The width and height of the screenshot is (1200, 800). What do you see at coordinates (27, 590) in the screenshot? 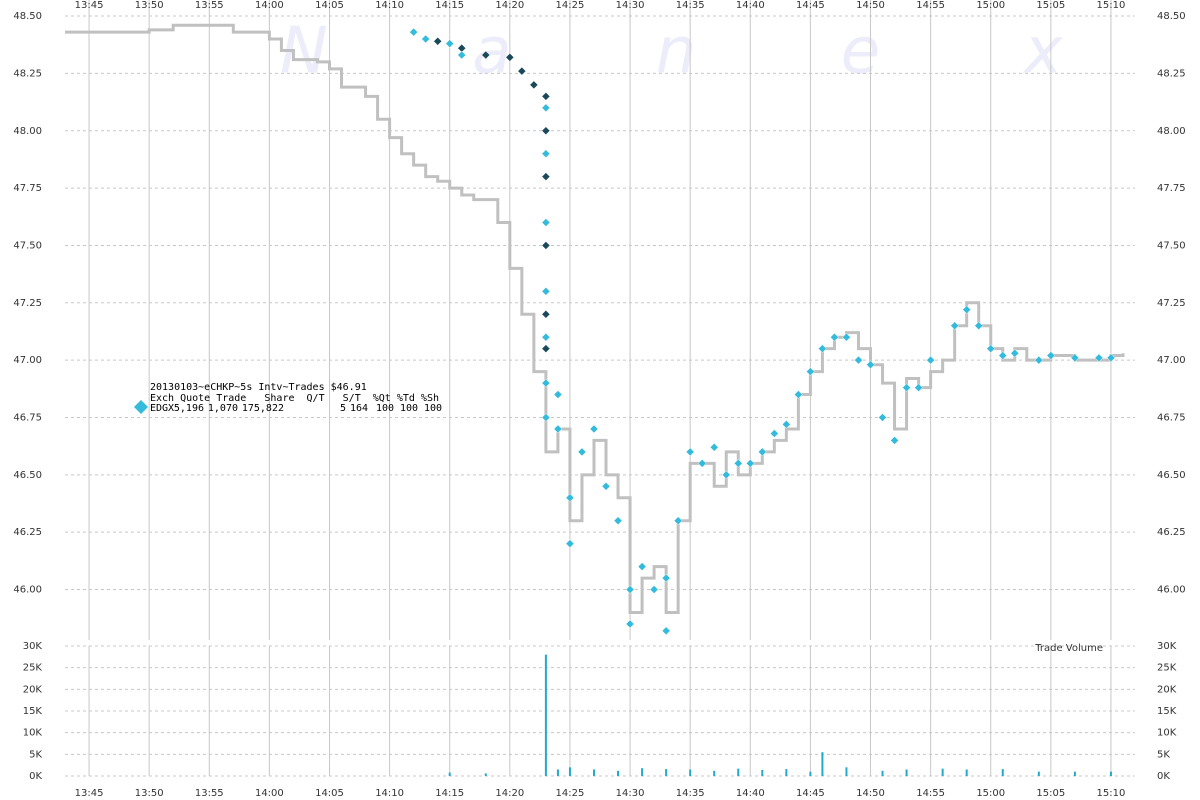
I see `y-tick-label: 46.00` at bounding box center [27, 590].